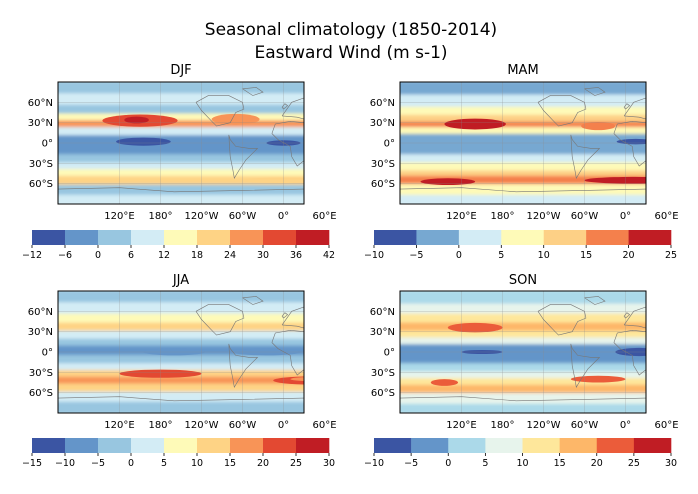 Image resolution: width=698 pixels, height=494 pixels. I want to click on colorbar-tick-label: −15, so click(32, 463).